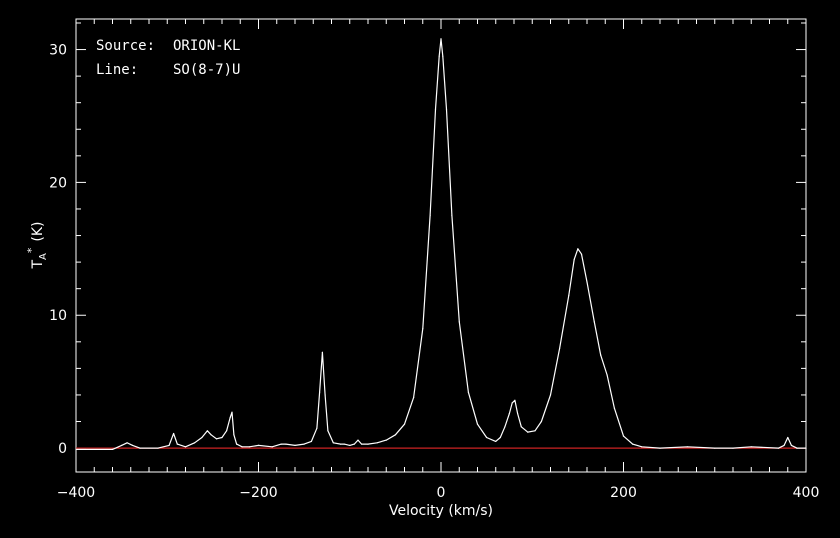 The height and width of the screenshot is (538, 840). I want to click on x-tick-labels: −400 −200 0 200 400, so click(438, 493).